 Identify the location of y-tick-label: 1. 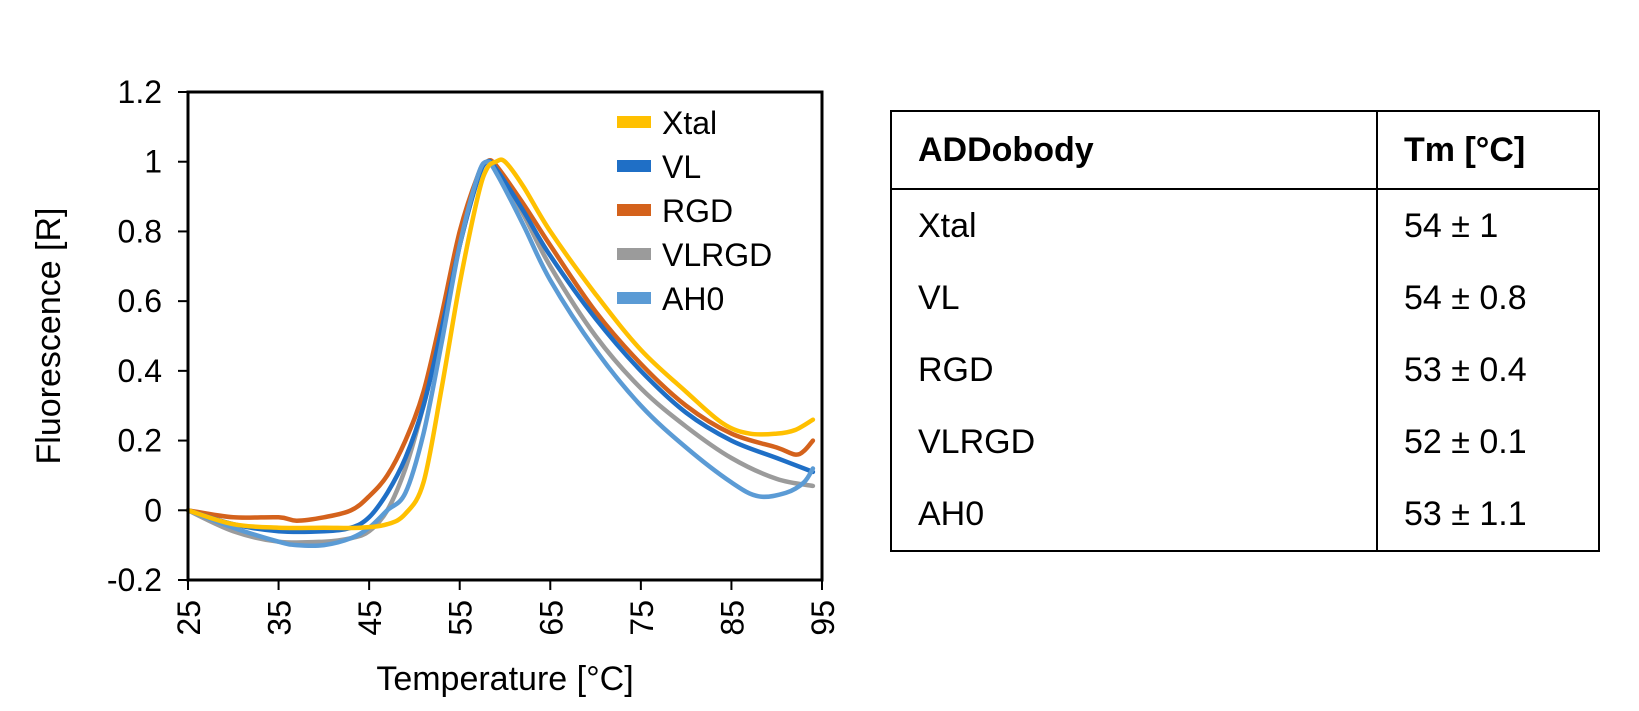
(153, 162).